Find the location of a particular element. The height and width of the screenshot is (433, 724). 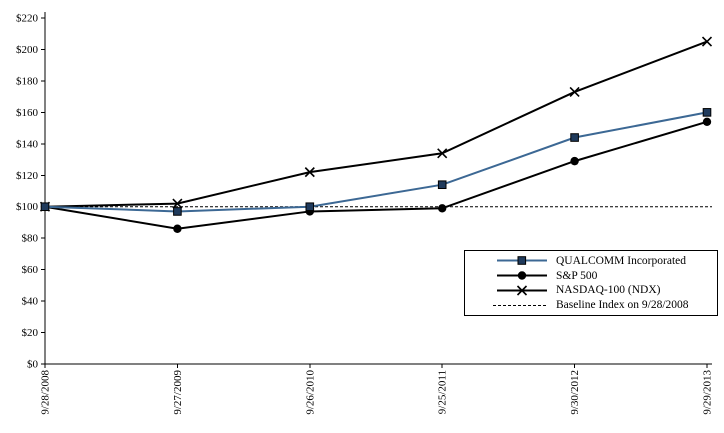

y-tick-label: $120 is located at coordinates (27, 176).